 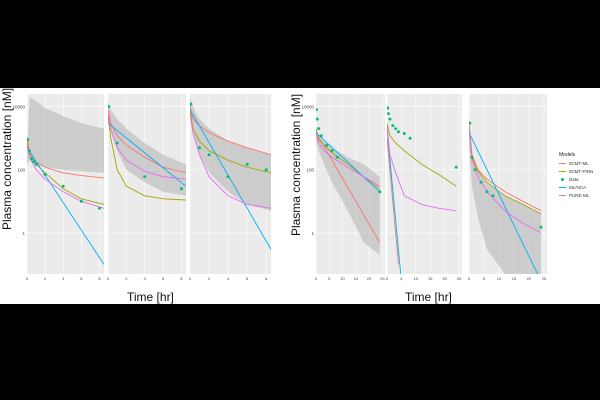 I want to click on legend-item-label: PURE-ML, so click(x=579, y=195).